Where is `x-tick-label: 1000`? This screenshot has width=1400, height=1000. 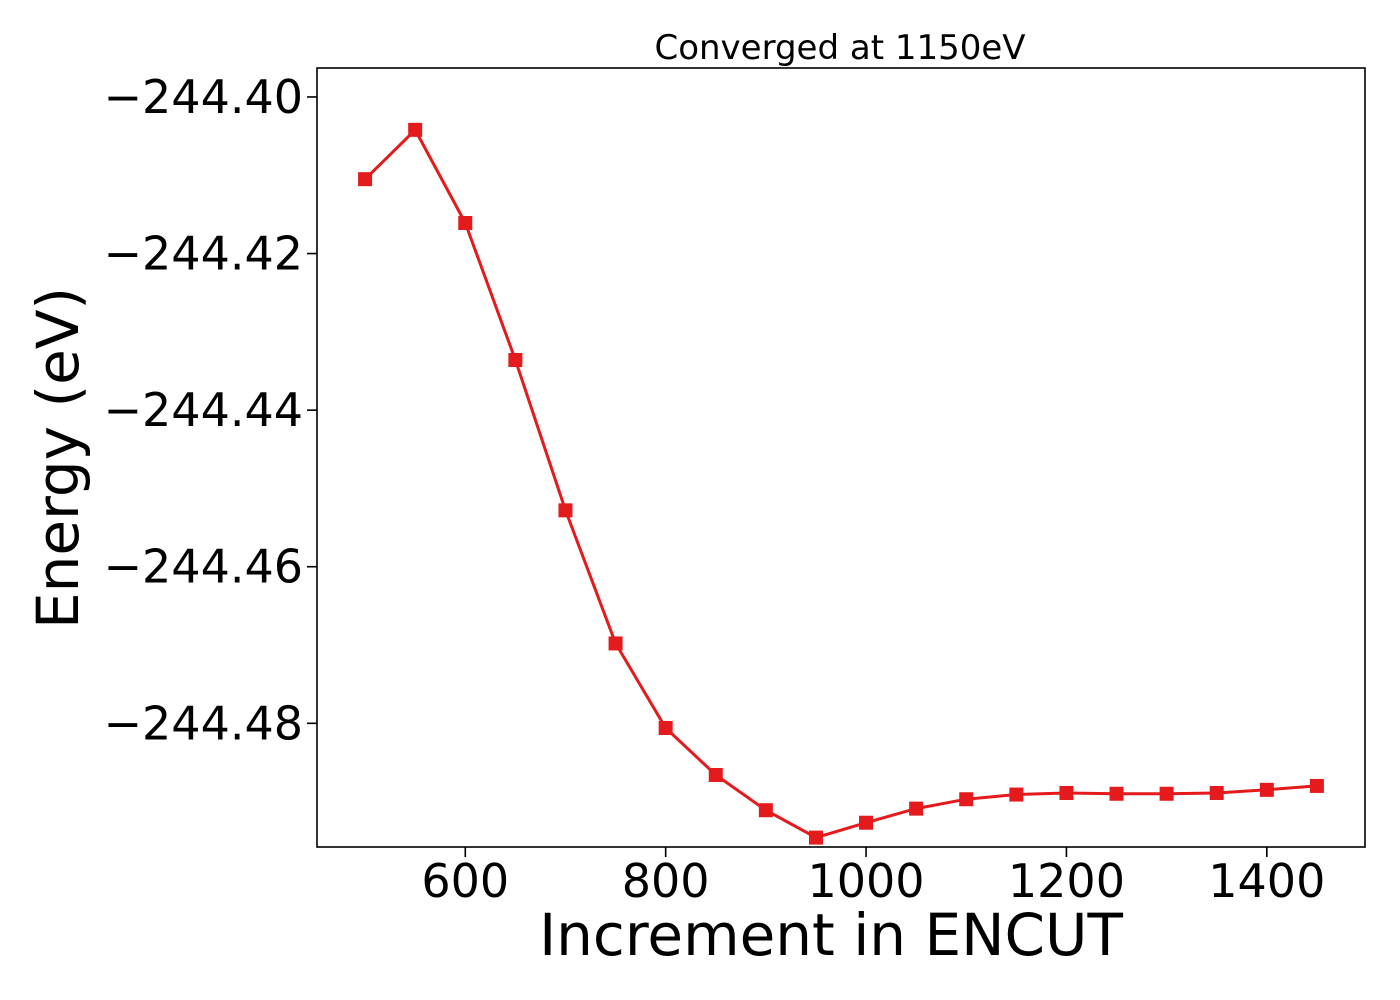
x-tick-label: 1000 is located at coordinates (866, 881).